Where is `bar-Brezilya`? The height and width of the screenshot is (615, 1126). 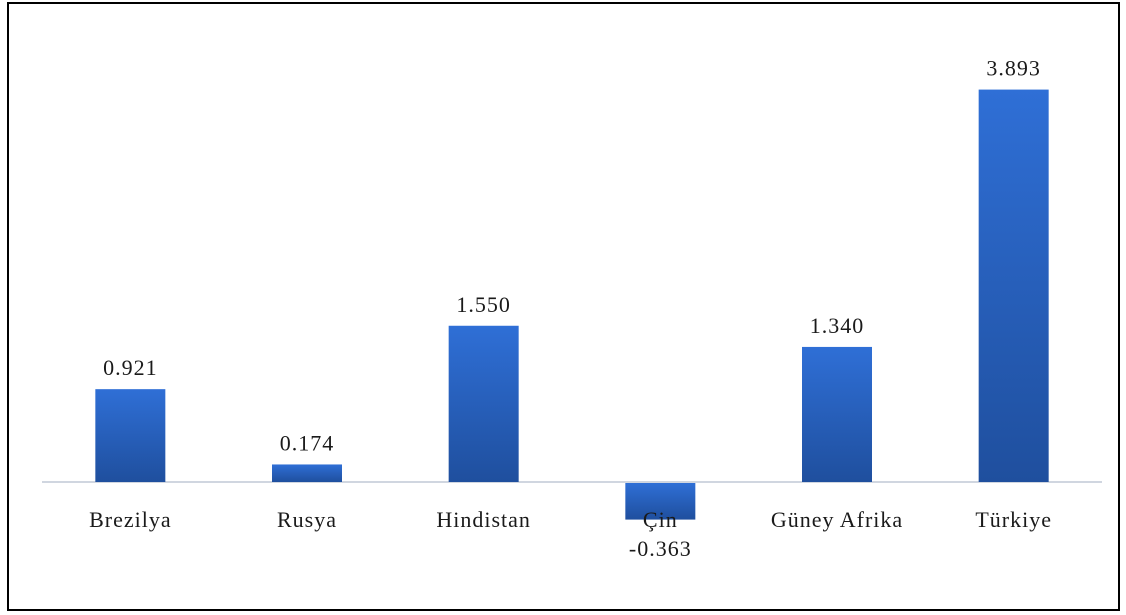 bar-Brezilya is located at coordinates (130, 435).